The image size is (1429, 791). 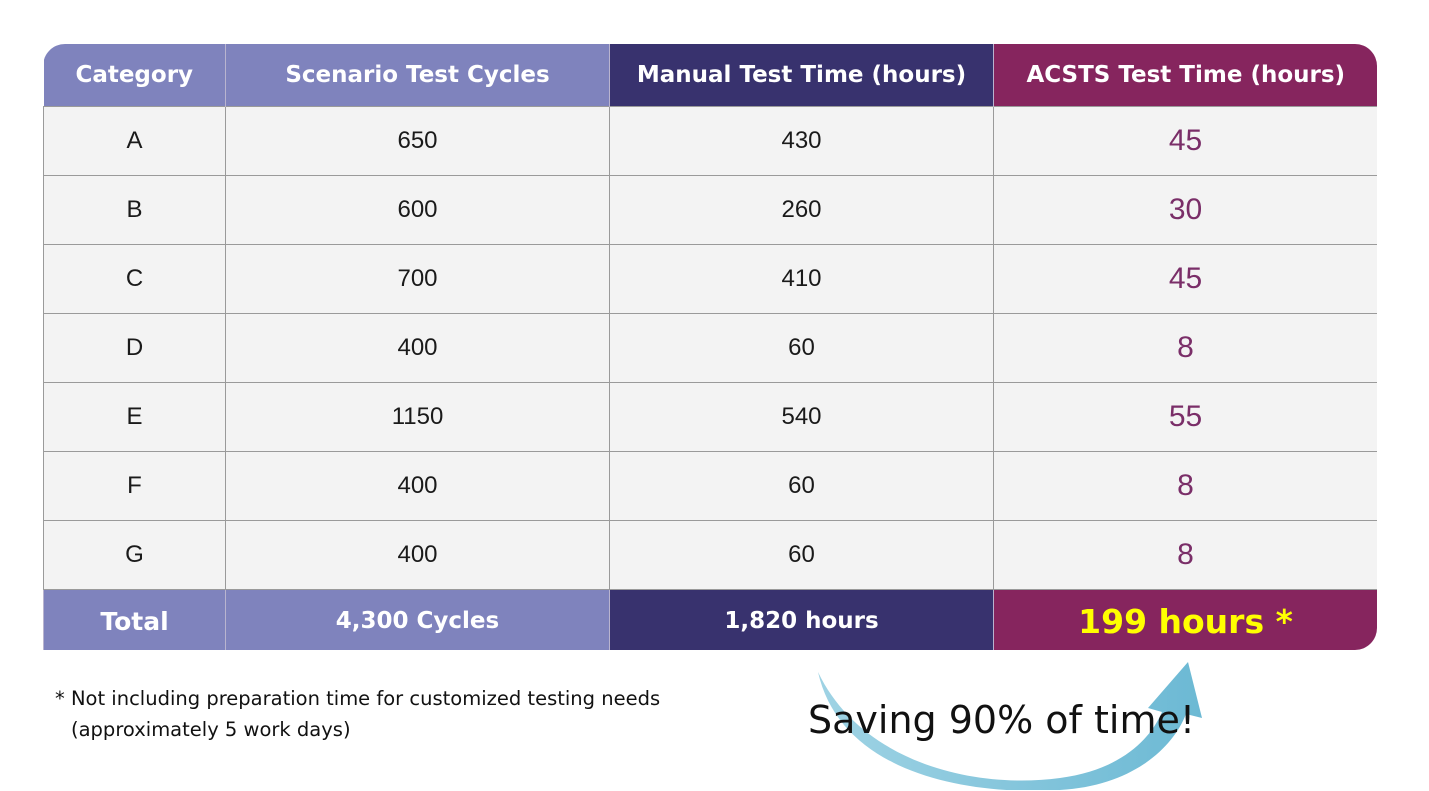 I want to click on footnote-line-2: (approximately 5 work days), so click(x=211, y=729).